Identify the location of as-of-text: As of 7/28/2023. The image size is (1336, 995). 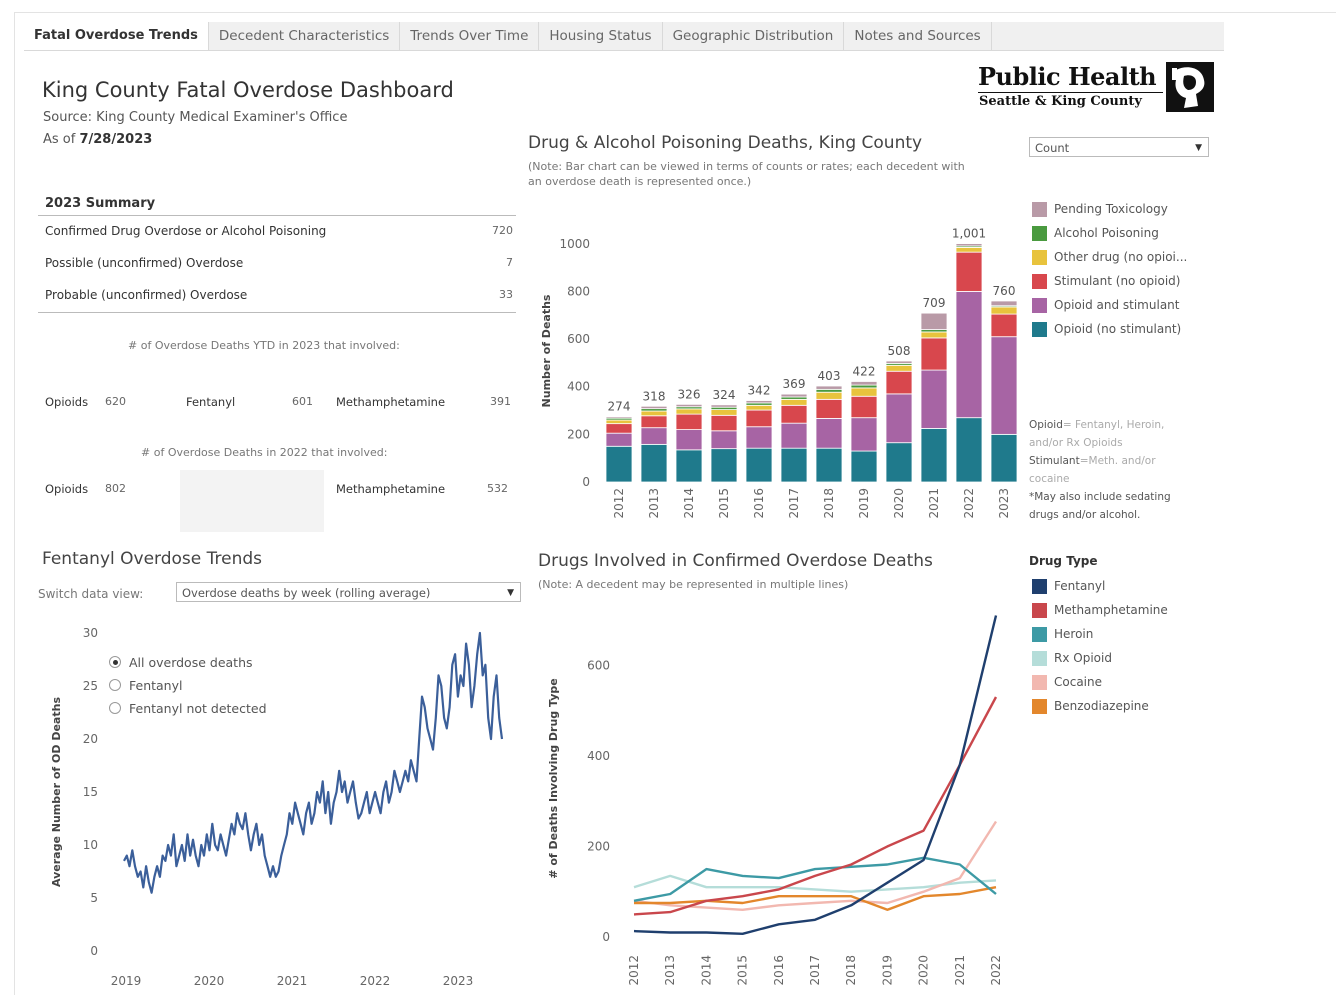
(97, 139).